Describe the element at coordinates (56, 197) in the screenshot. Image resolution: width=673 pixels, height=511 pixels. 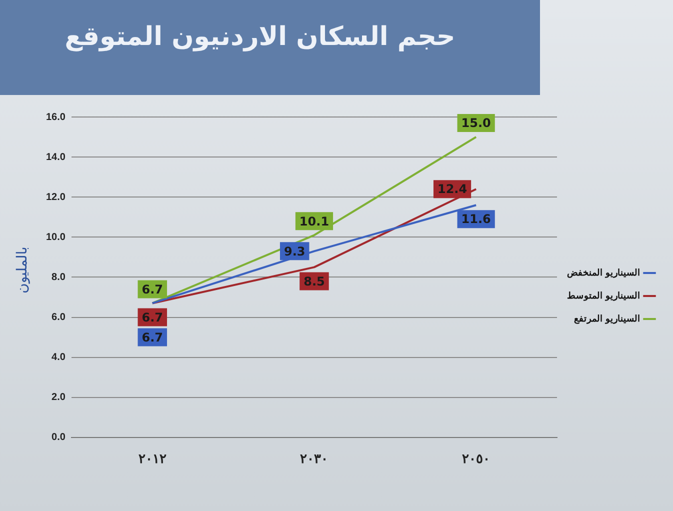
I see `y-tick-label: 12.0` at that location.